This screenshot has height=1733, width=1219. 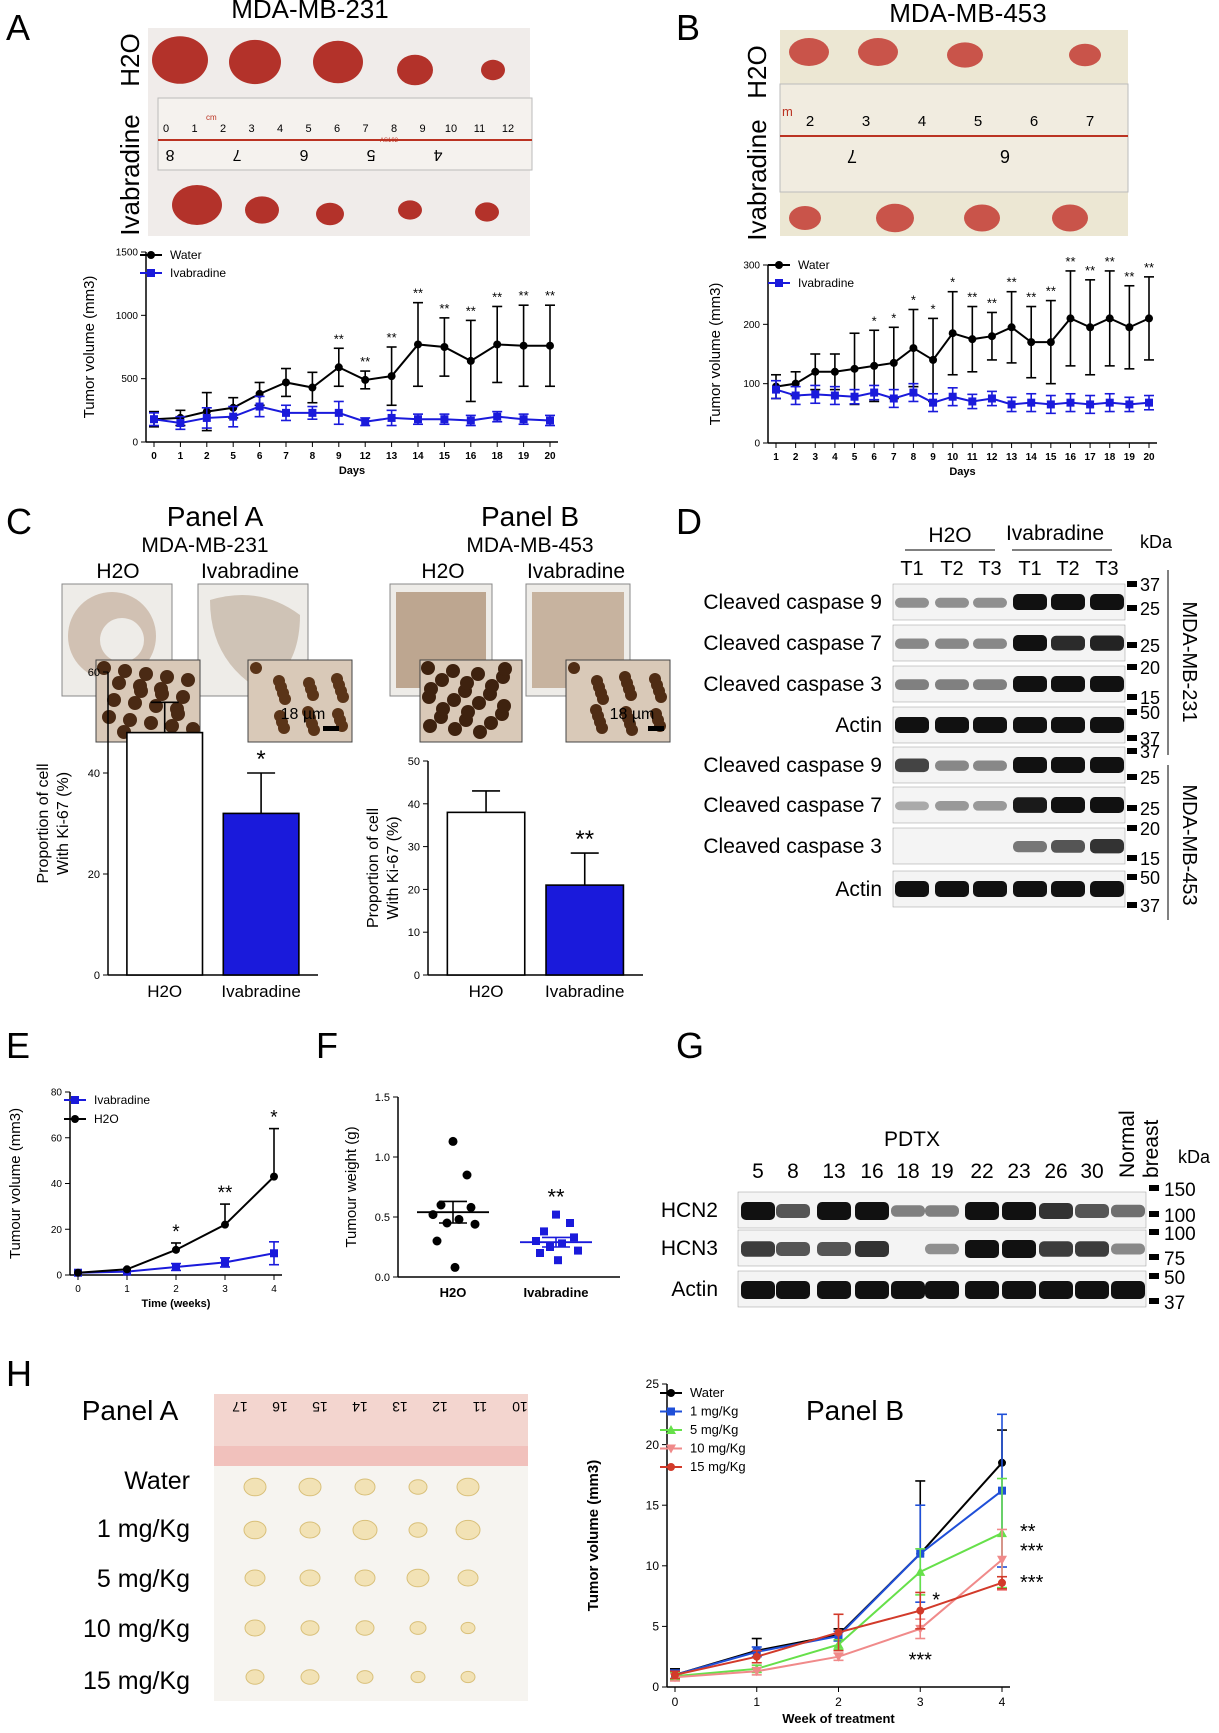 What do you see at coordinates (1029, 569) in the screenshot?
I see `lane-label: T1` at bounding box center [1029, 569].